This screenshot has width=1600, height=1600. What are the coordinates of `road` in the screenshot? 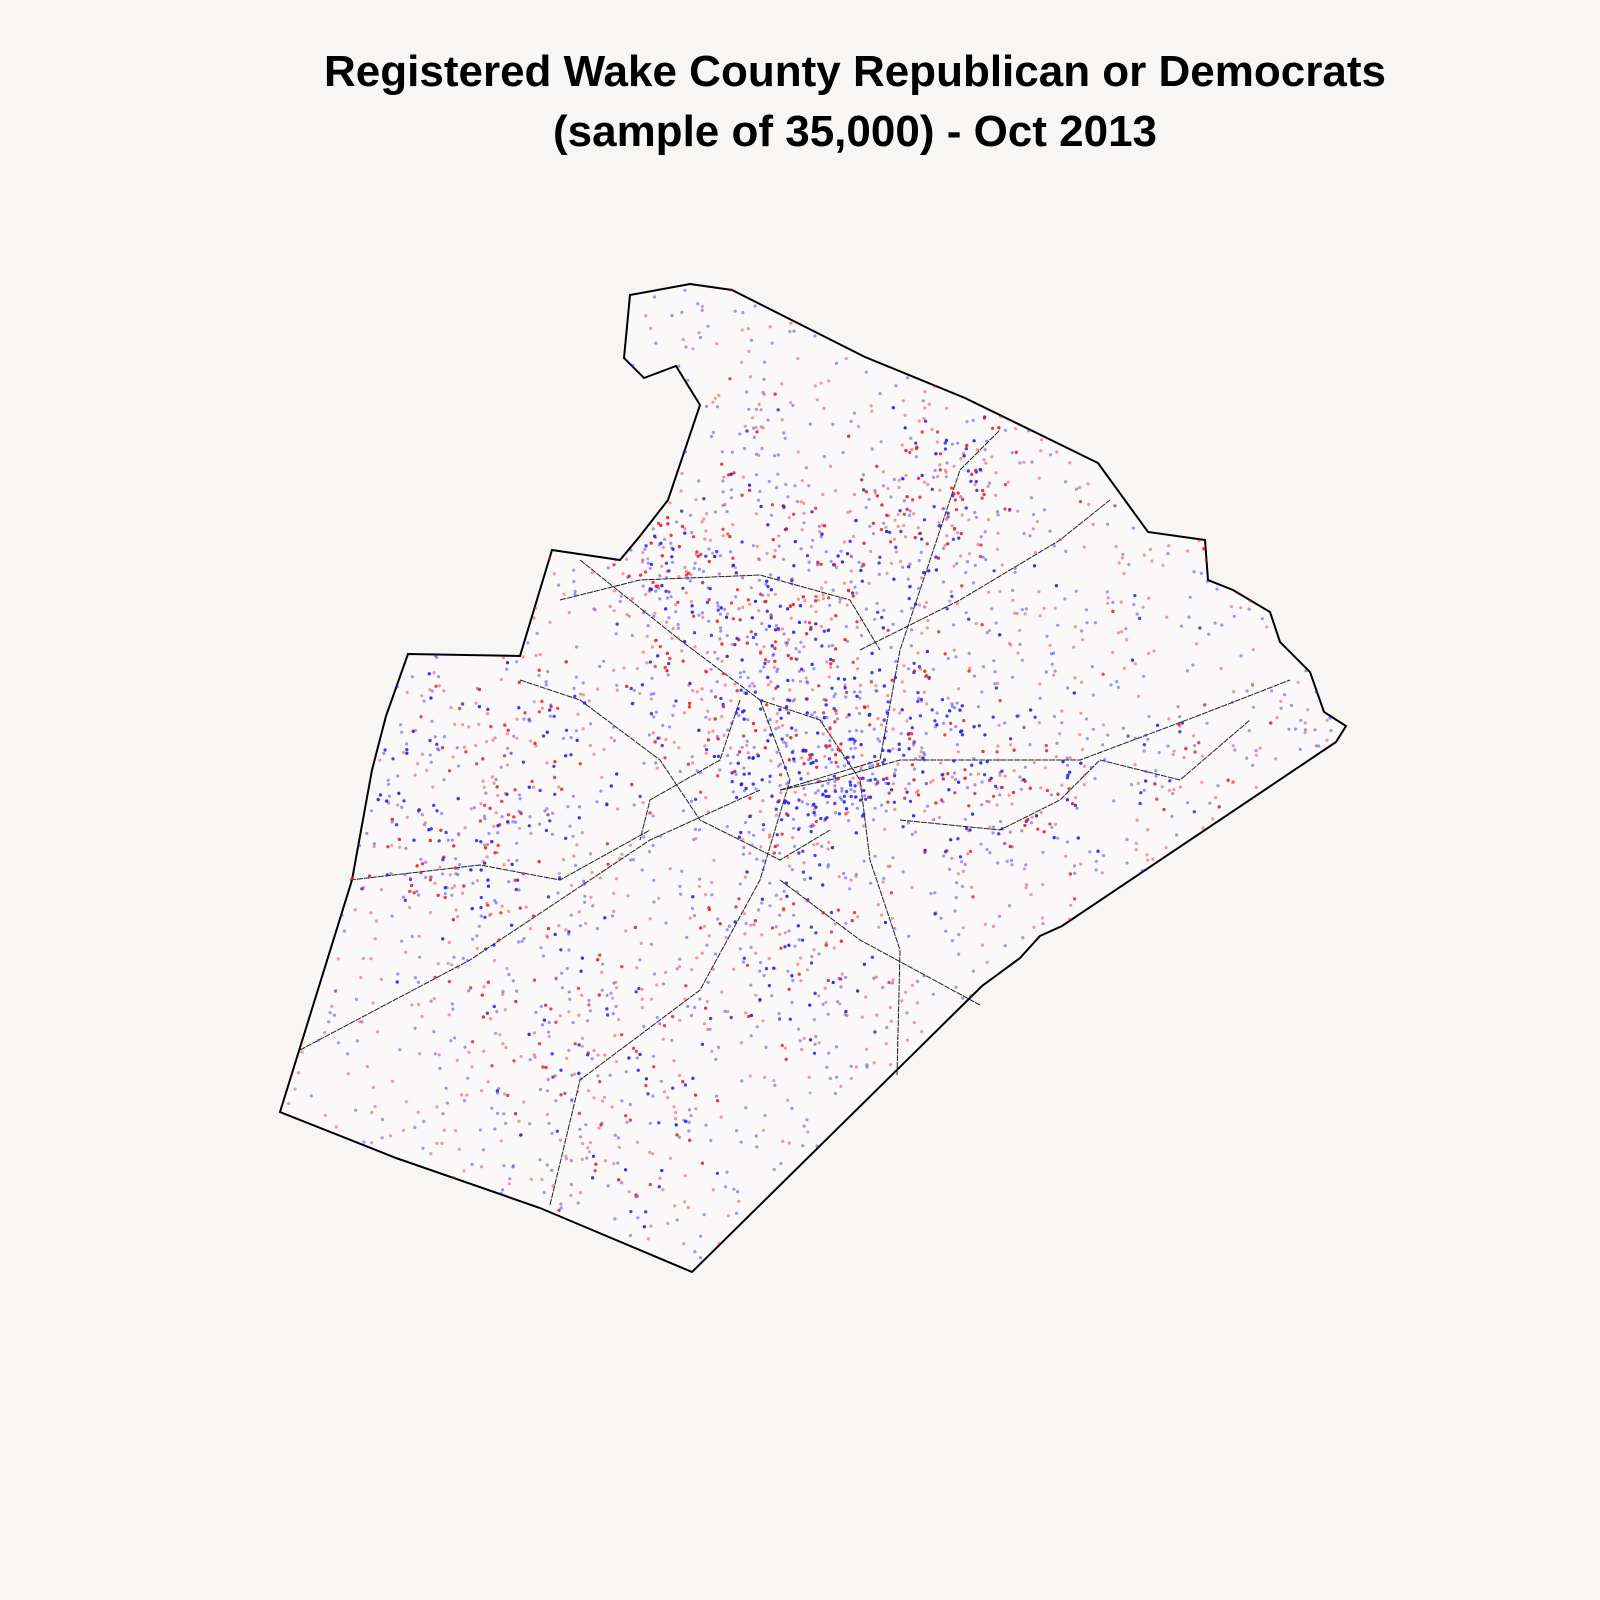 It's located at (500, 855).